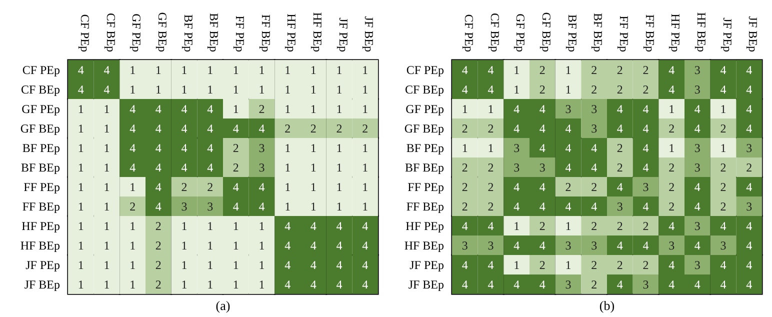 This screenshot has width=772, height=317. I want to click on x-tick-label: JF PEp, so click(727, 35).